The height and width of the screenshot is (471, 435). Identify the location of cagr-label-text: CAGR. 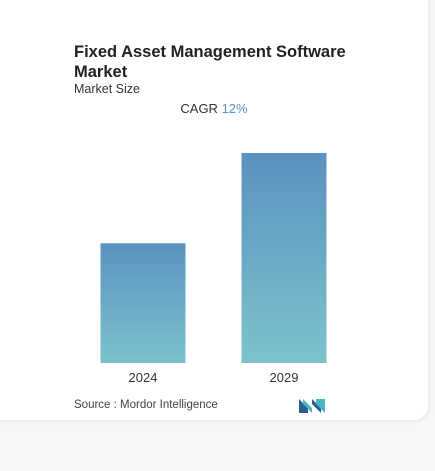
(199, 108).